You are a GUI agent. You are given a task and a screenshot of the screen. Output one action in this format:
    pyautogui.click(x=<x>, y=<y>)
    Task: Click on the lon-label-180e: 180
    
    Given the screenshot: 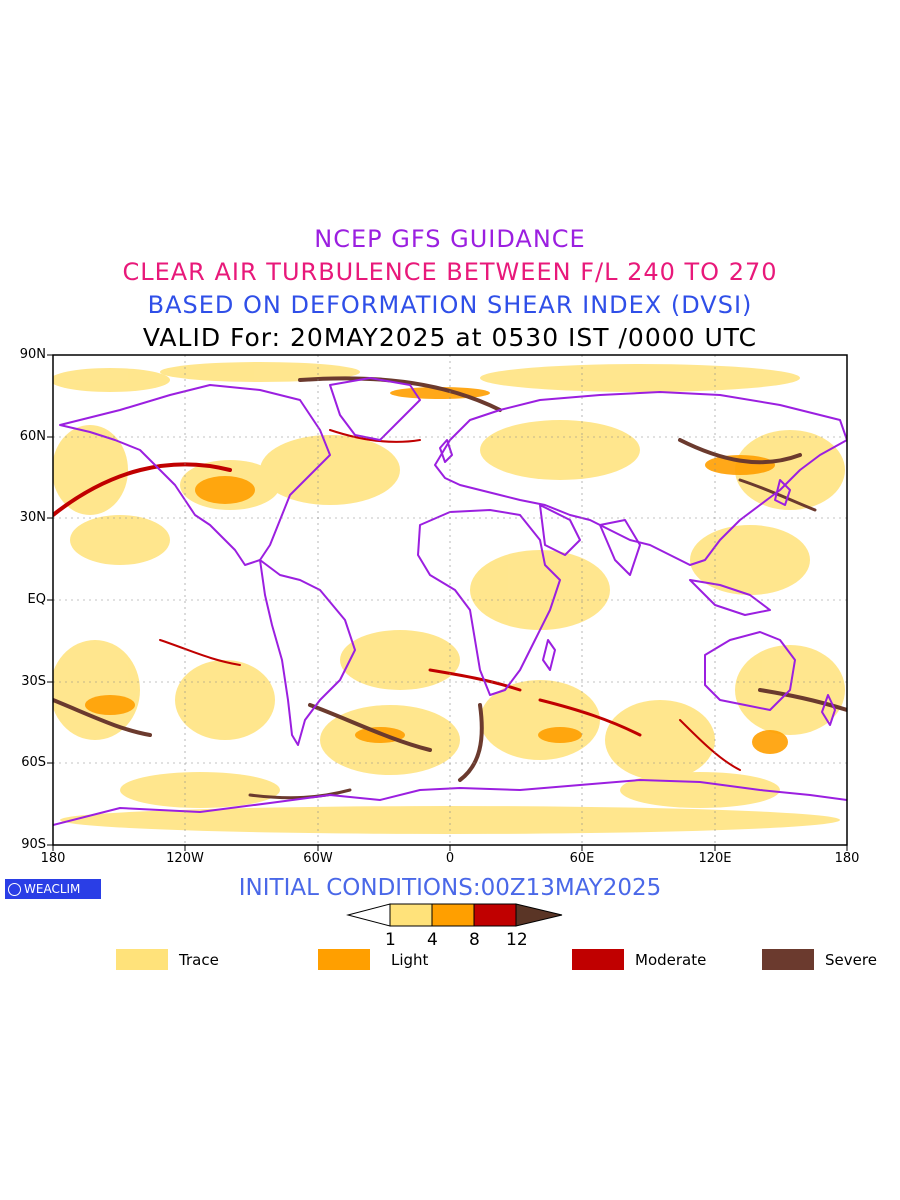 What is the action you would take?
    pyautogui.click(x=847, y=858)
    